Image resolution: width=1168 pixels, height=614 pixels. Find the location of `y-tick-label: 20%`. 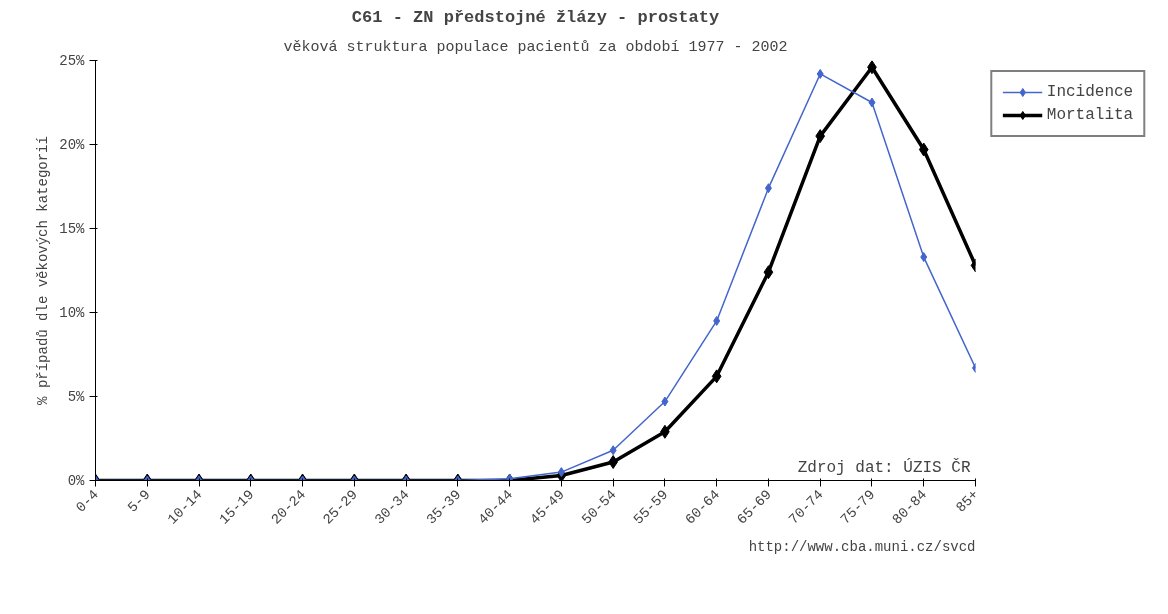

y-tick-label: 20% is located at coordinates (72, 144).